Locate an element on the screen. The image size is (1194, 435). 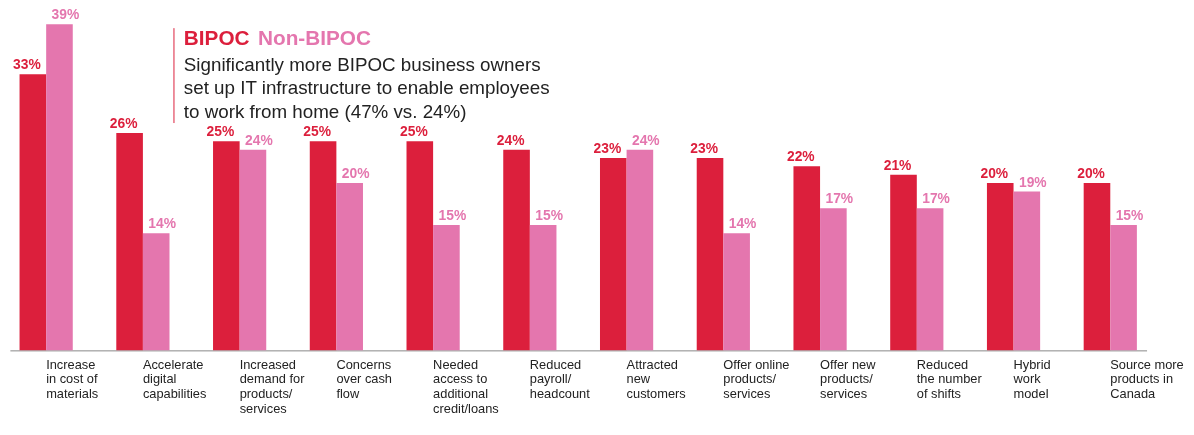
x-tick-label: Attracted new customers is located at coordinates (656, 379).